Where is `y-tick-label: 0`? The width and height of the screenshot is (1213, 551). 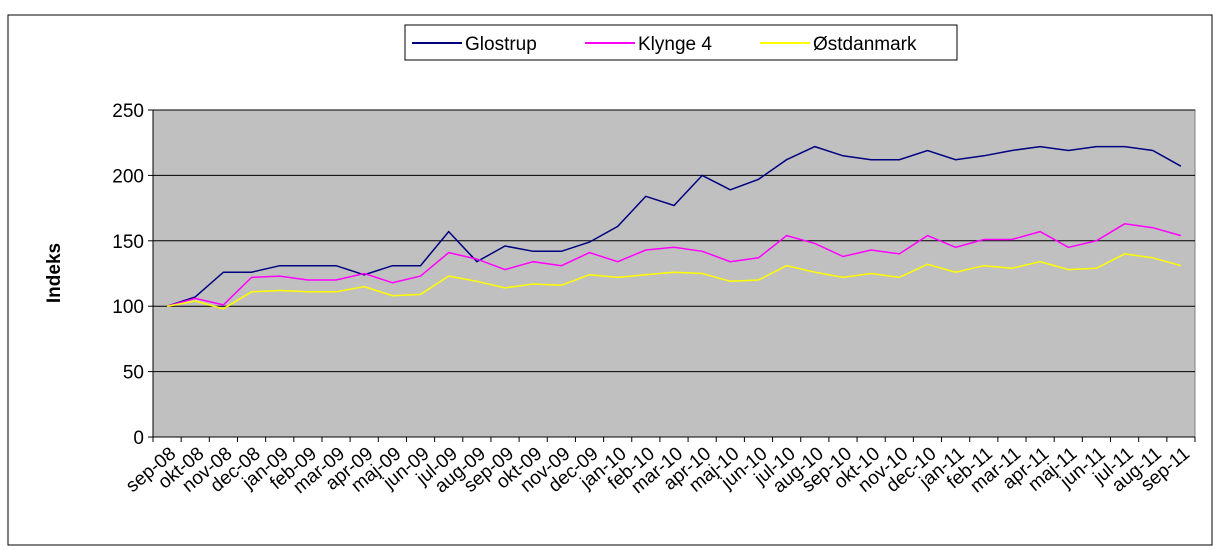 y-tick-label: 0 is located at coordinates (138, 438).